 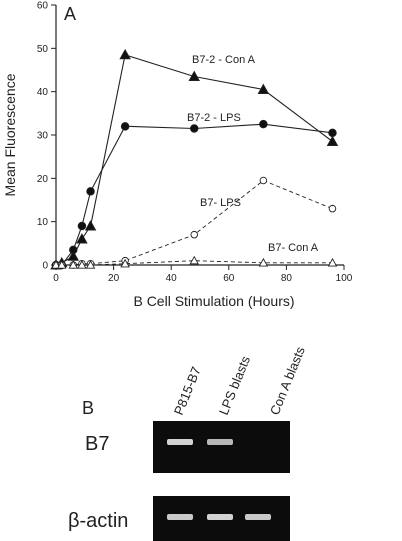 What do you see at coordinates (187, 391) in the screenshot?
I see `lane-label-p815: P815-B7` at bounding box center [187, 391].